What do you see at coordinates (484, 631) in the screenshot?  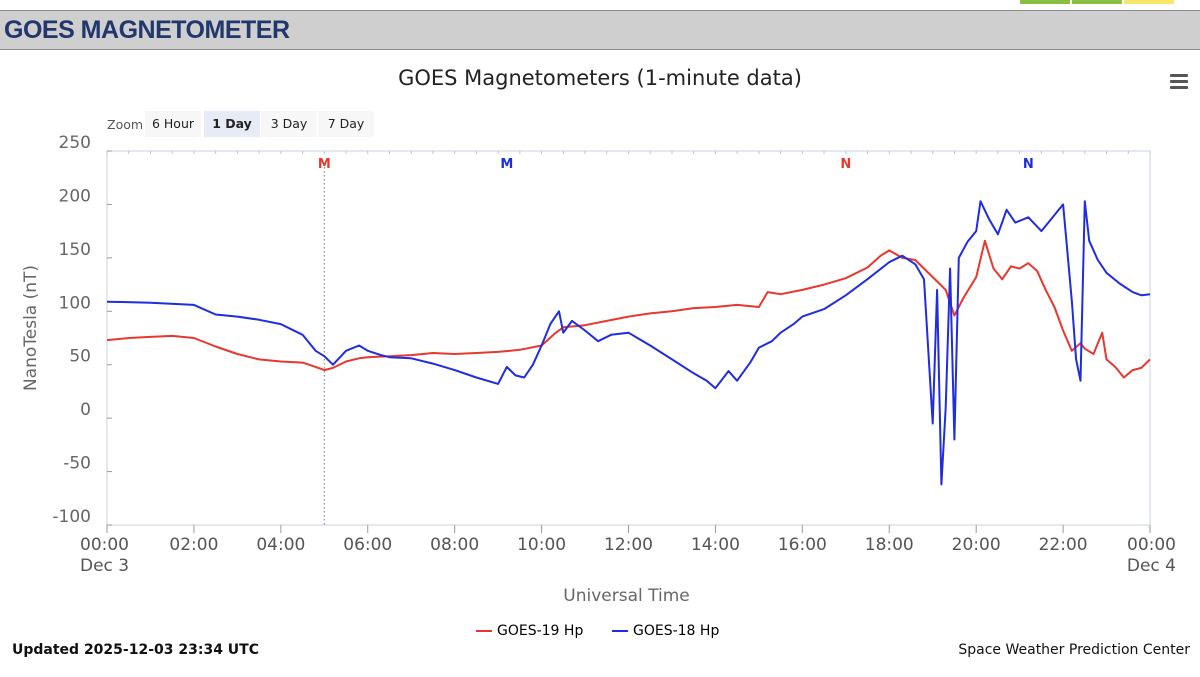 I see `legend-swatch-goes19` at bounding box center [484, 631].